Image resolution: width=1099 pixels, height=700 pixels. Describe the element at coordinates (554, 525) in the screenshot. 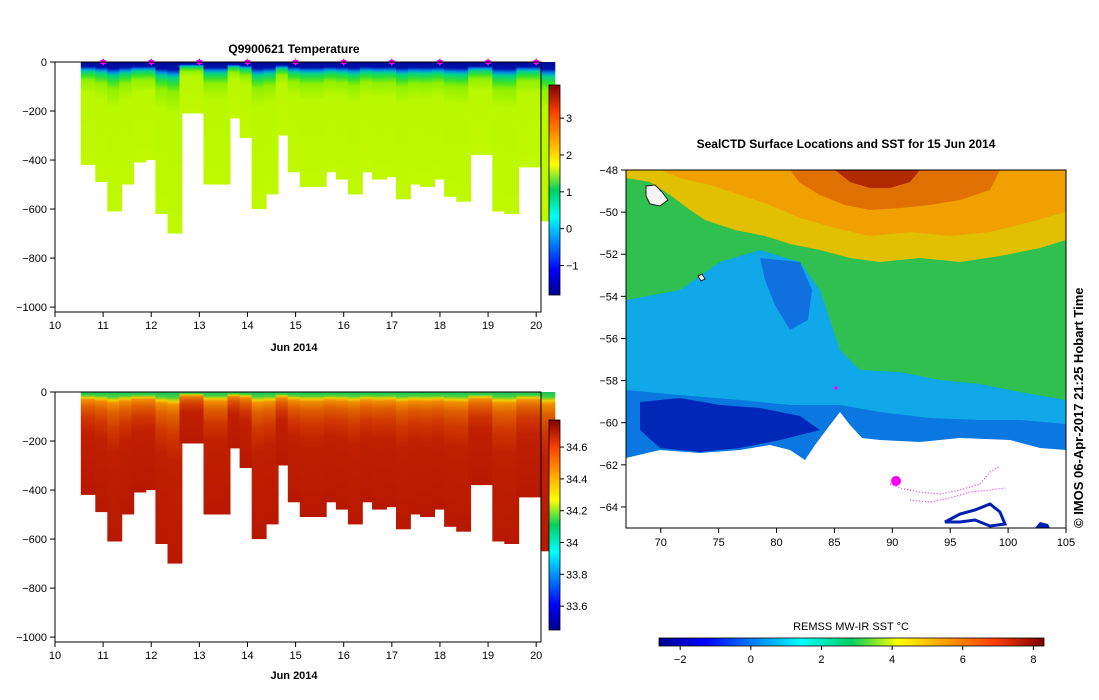

I see `chart2-colorbar` at that location.